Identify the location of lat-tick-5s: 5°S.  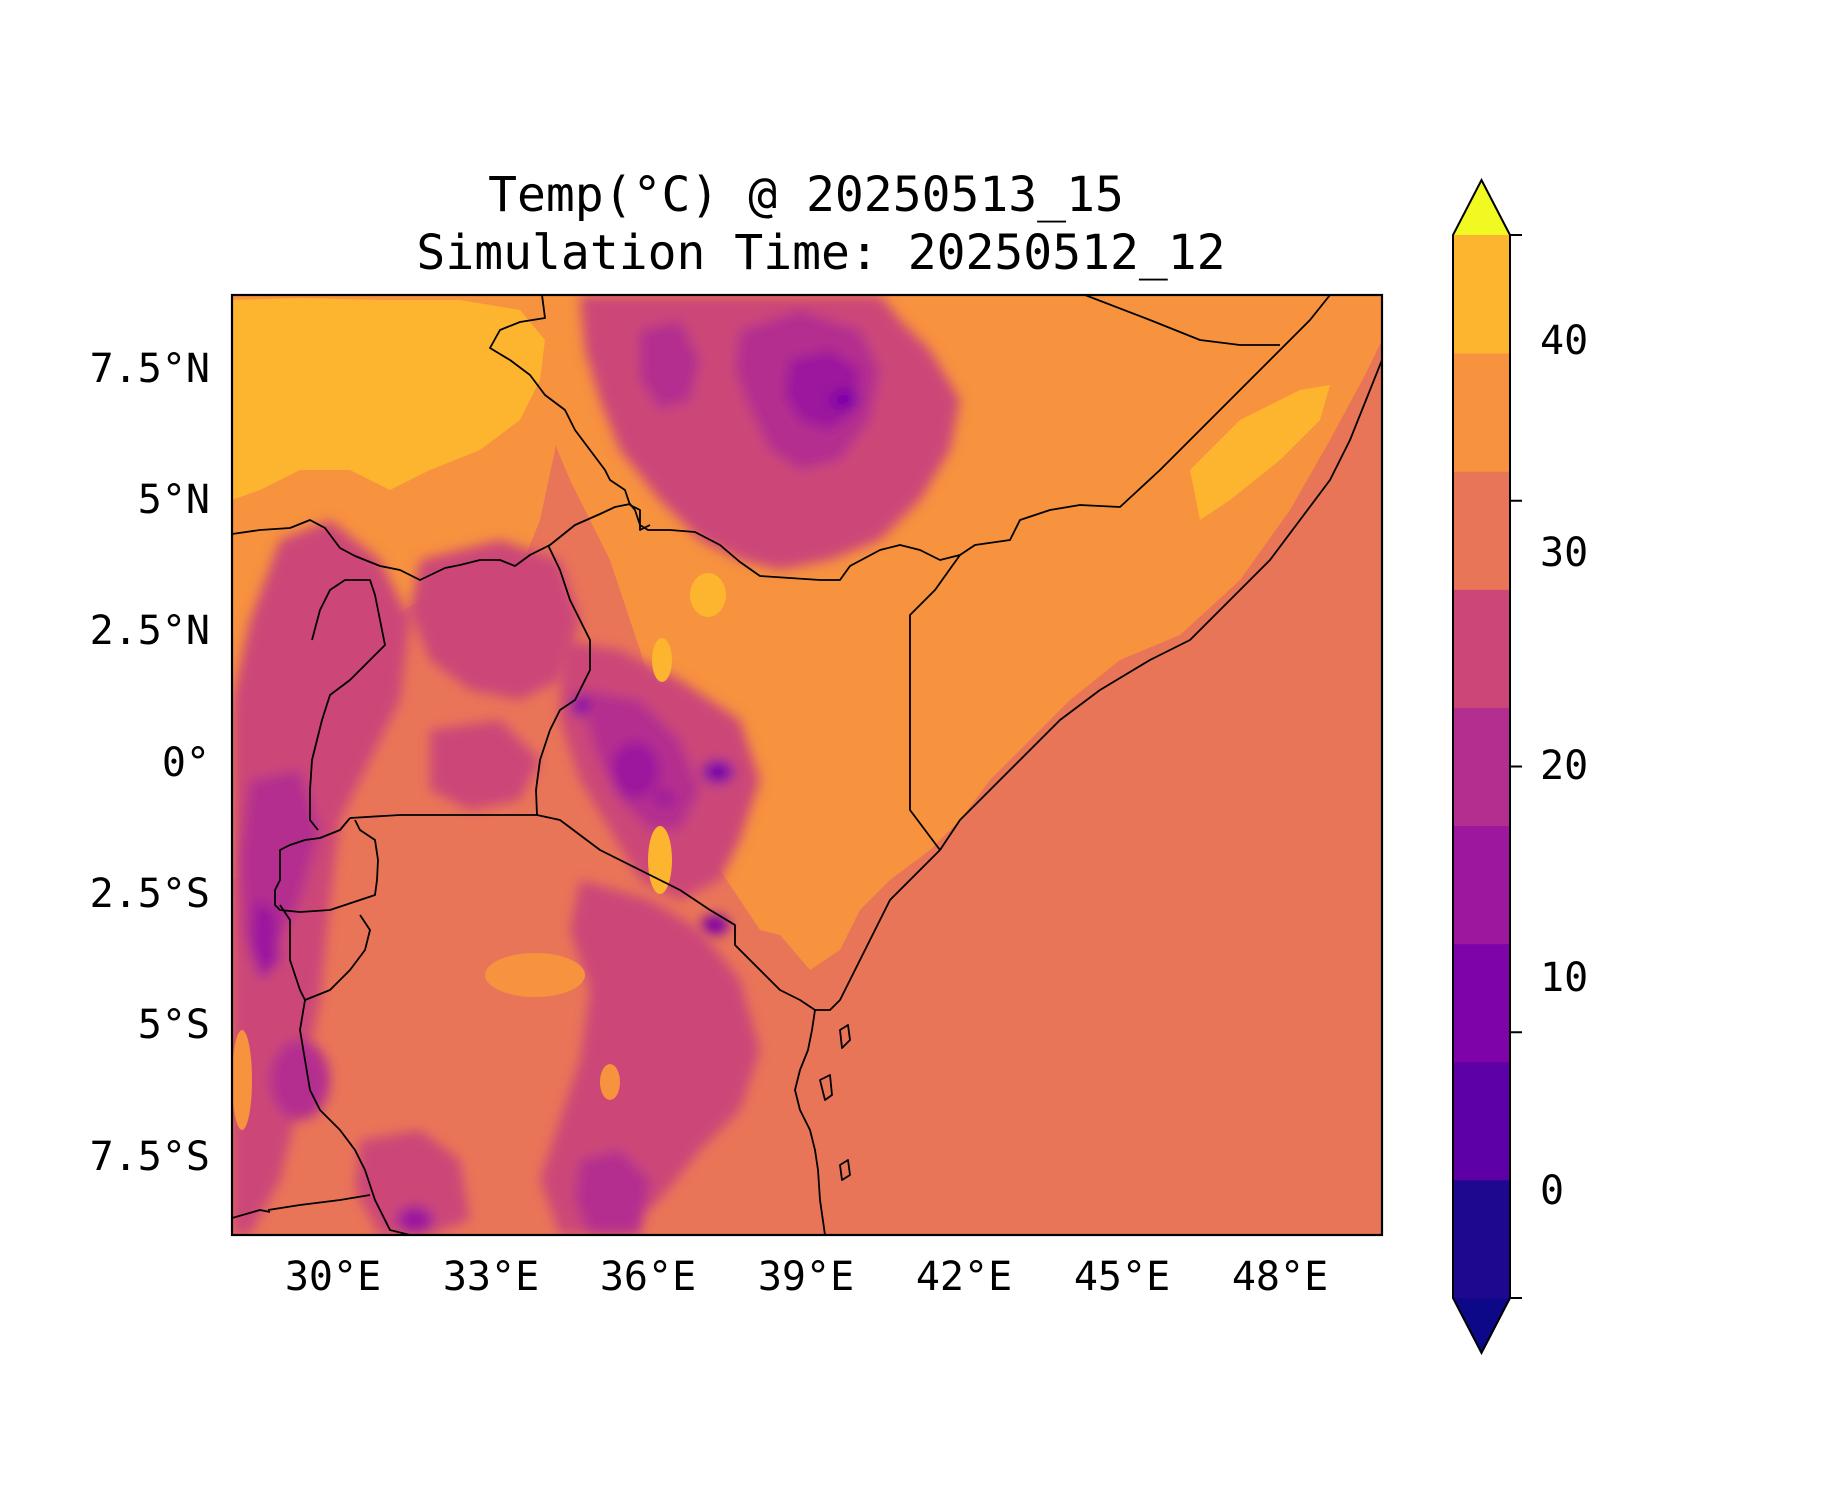
(174, 1025).